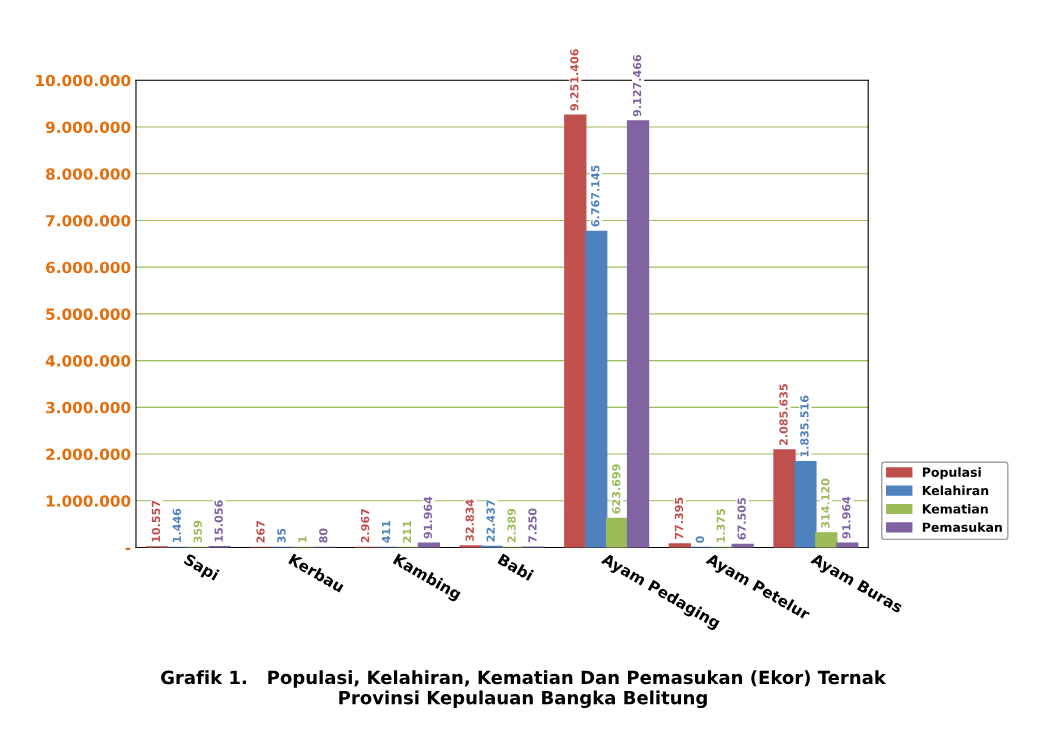 The width and height of the screenshot is (1046, 730). Describe the element at coordinates (679, 518) in the screenshot. I see `data-label: 77.395` at that location.